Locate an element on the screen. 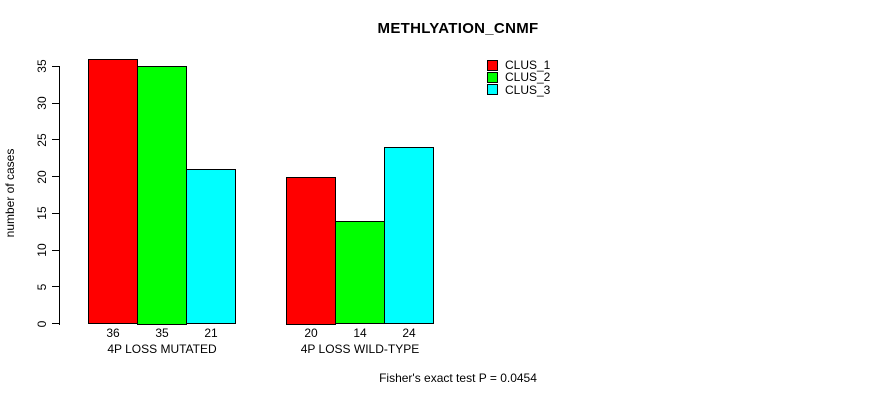 The width and height of the screenshot is (890, 400). legend-item-clus_1: CLUS_1 is located at coordinates (518, 65).